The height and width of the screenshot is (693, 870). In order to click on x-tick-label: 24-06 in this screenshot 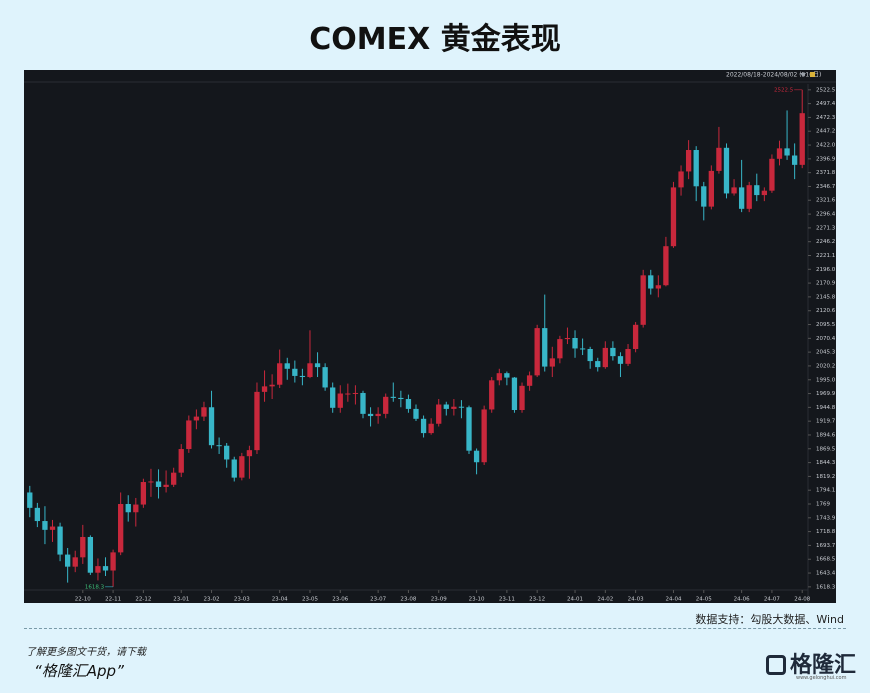, I will do `click(742, 600)`.